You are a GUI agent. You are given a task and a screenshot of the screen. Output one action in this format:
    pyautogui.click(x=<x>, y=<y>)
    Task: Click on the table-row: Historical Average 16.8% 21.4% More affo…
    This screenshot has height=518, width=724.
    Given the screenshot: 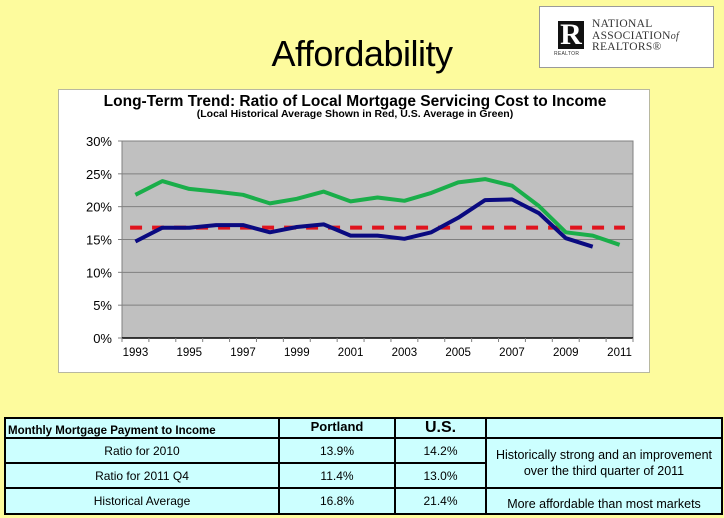 What is the action you would take?
    pyautogui.click(x=363, y=501)
    